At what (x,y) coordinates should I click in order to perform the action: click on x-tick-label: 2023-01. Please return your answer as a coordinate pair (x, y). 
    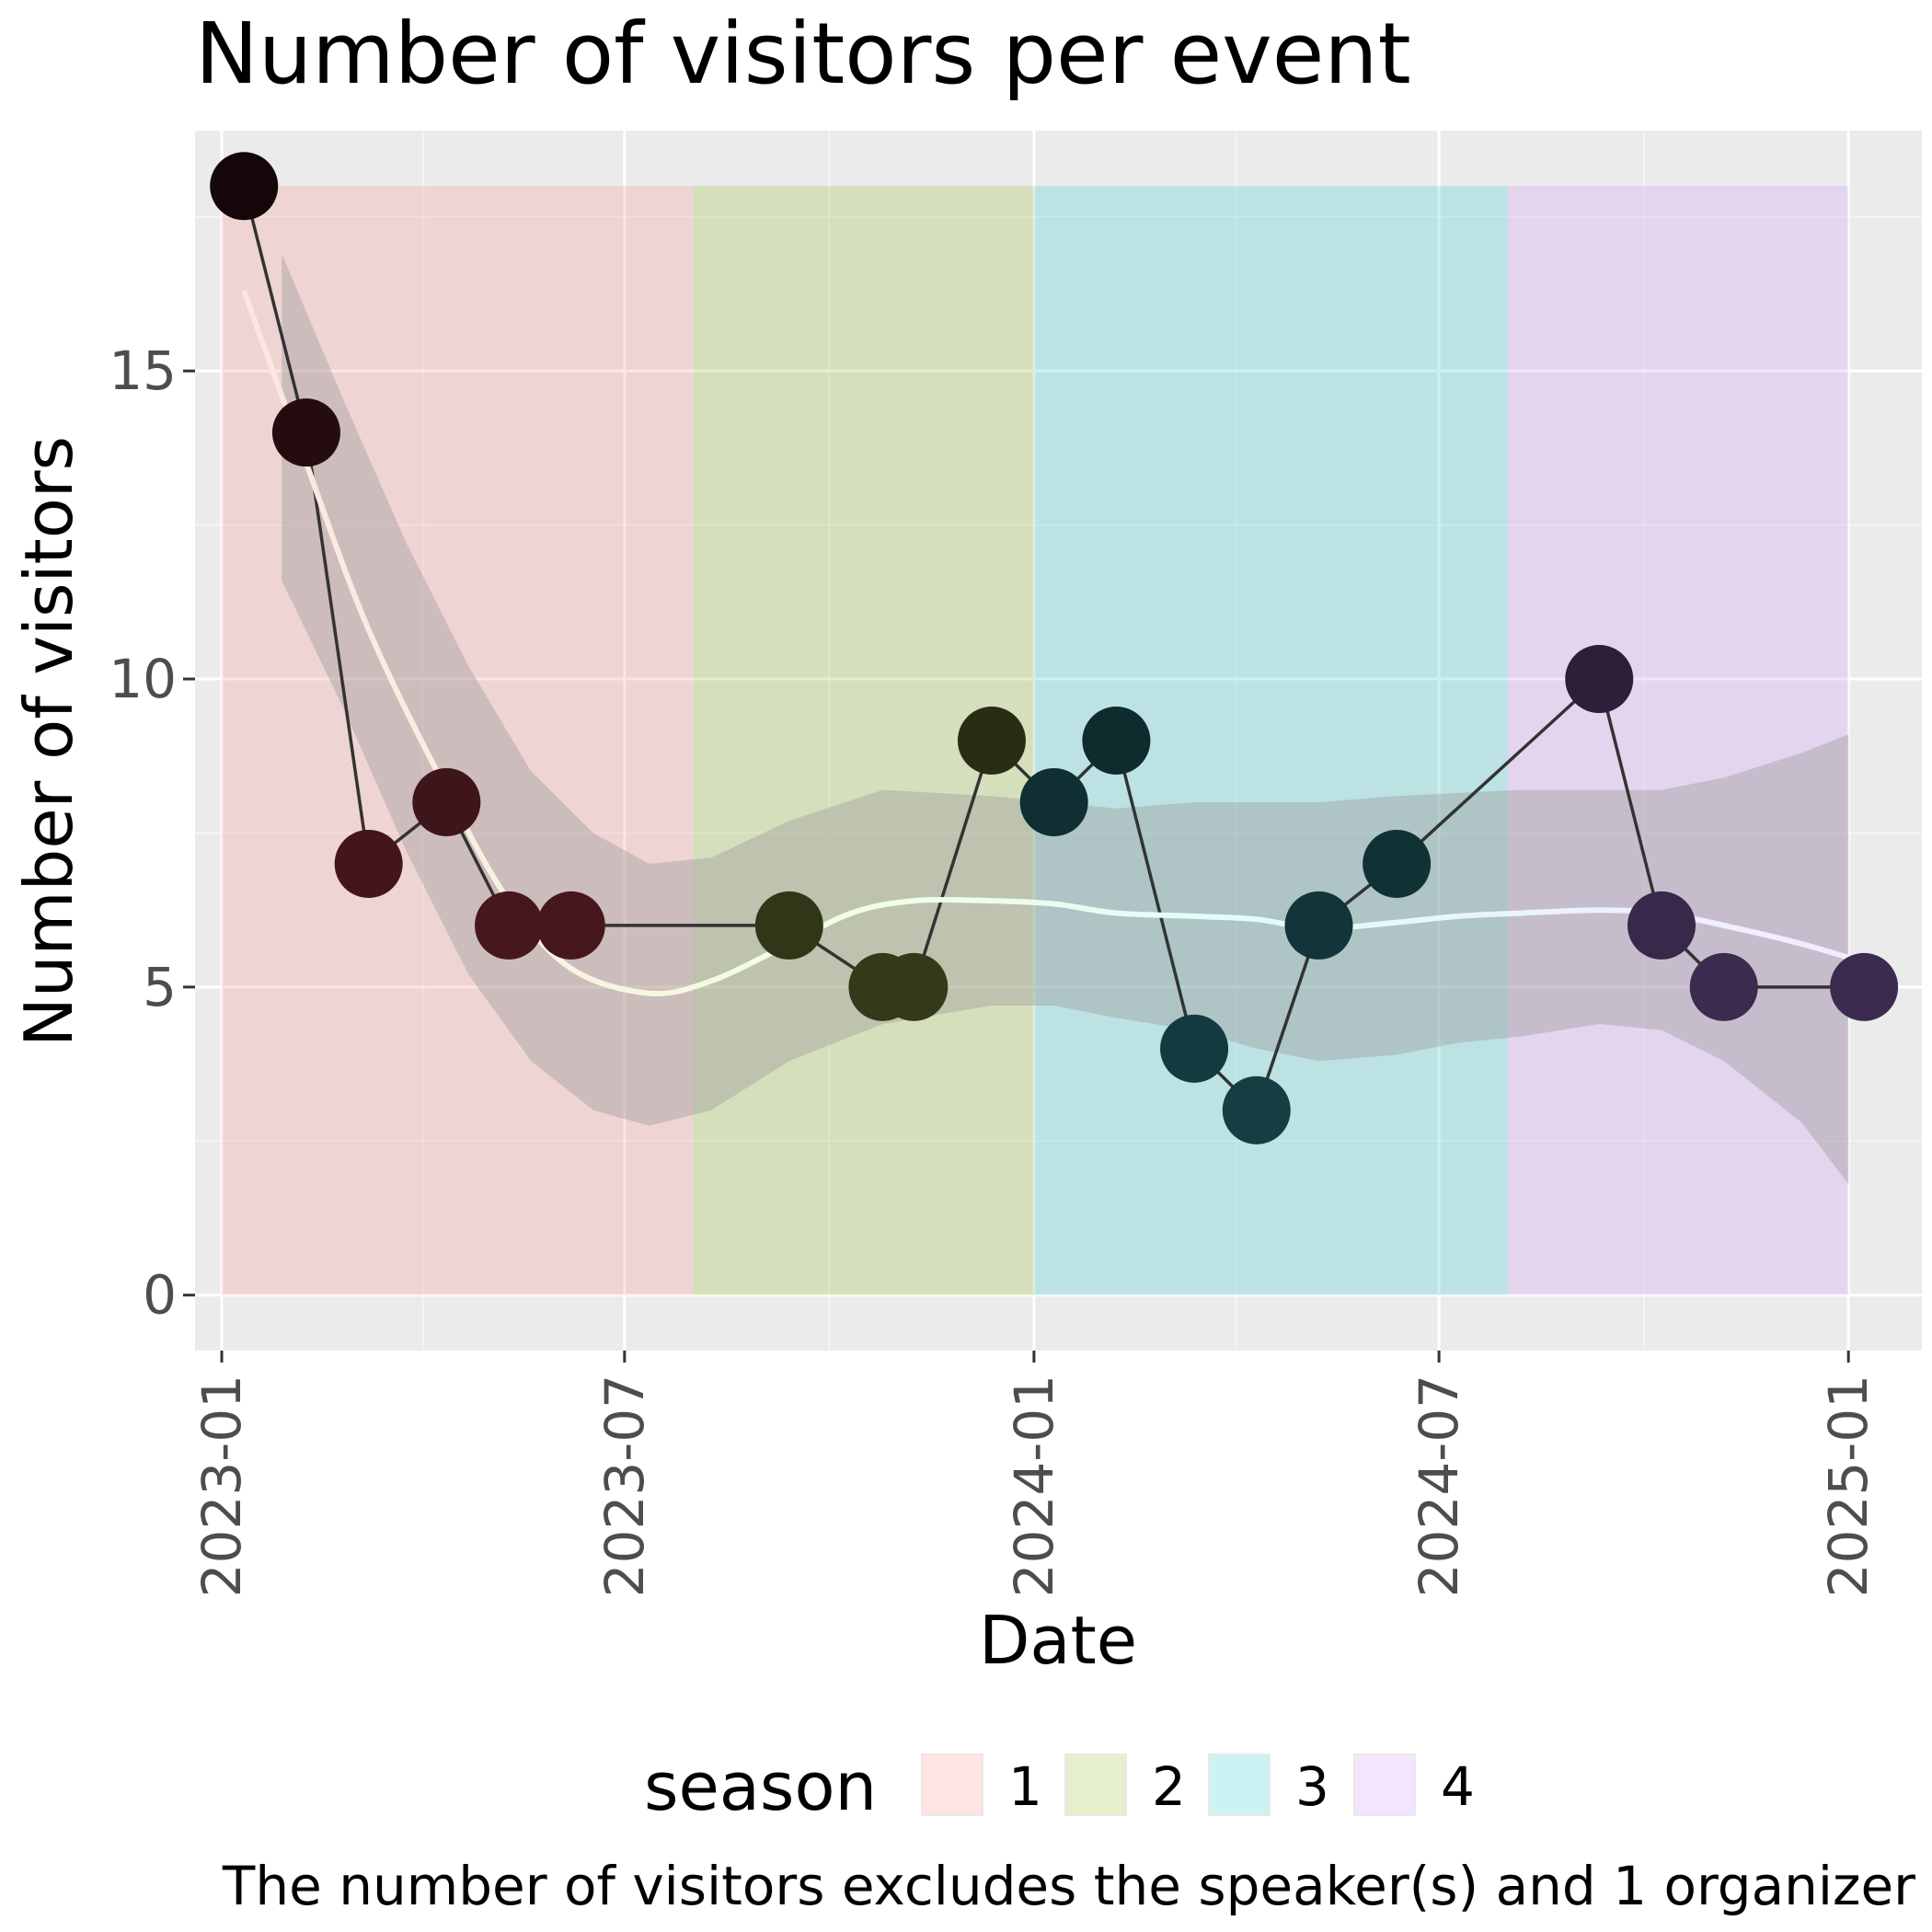
    Looking at the image, I should click on (221, 1485).